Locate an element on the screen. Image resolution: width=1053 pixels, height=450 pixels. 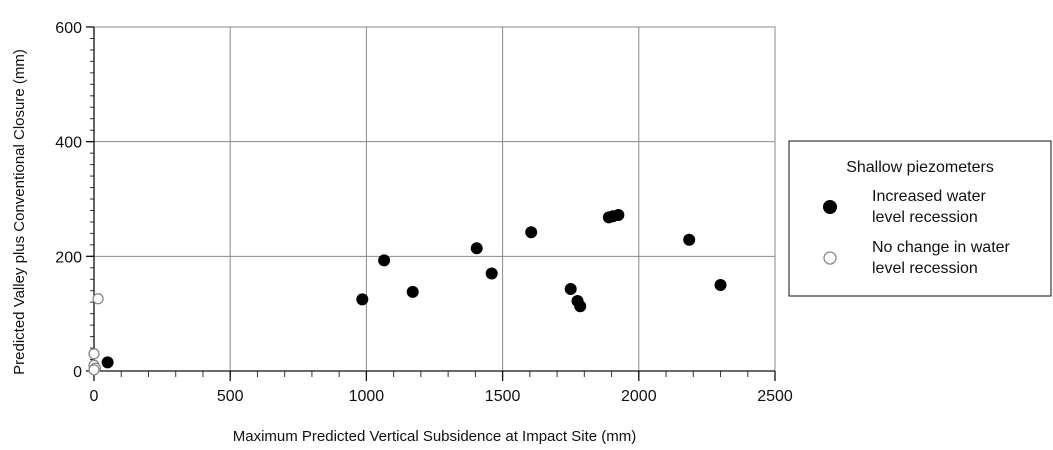
legend-label-nochange-line2: level recession is located at coordinates (925, 268).